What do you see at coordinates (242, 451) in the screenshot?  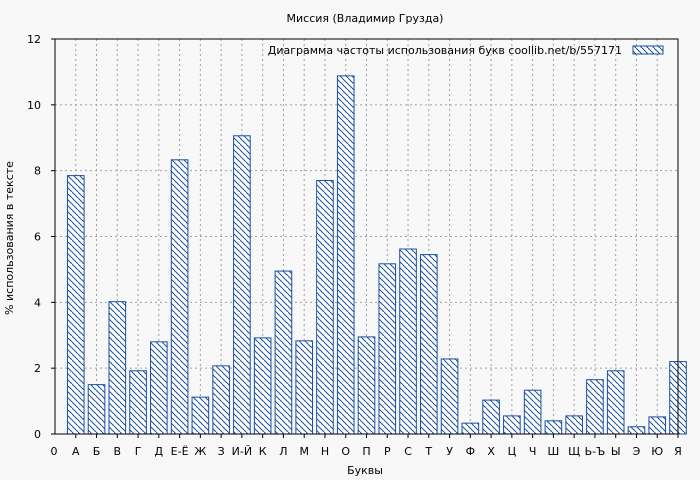 I see `x-tick-label: И-Й` at bounding box center [242, 451].